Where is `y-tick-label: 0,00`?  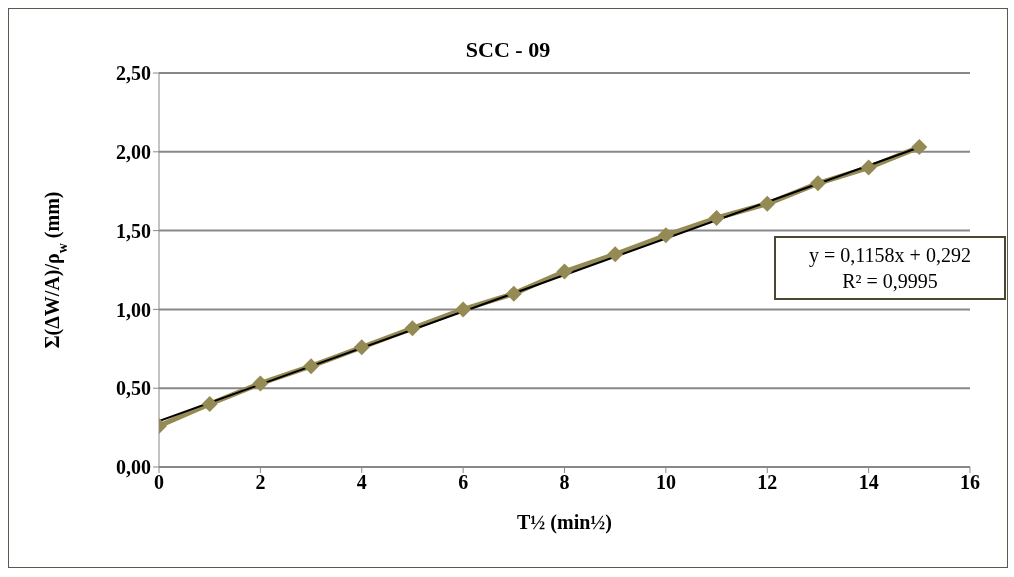
y-tick-label: 0,00 is located at coordinates (133, 467).